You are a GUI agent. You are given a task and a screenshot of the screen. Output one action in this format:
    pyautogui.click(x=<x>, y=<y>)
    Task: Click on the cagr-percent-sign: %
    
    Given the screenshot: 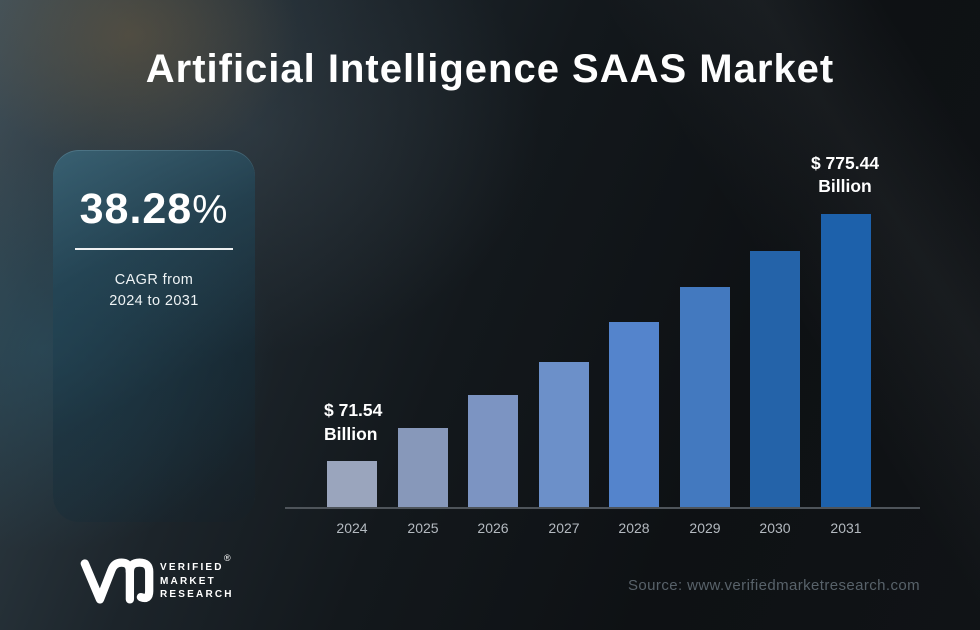 What is the action you would take?
    pyautogui.click(x=210, y=210)
    